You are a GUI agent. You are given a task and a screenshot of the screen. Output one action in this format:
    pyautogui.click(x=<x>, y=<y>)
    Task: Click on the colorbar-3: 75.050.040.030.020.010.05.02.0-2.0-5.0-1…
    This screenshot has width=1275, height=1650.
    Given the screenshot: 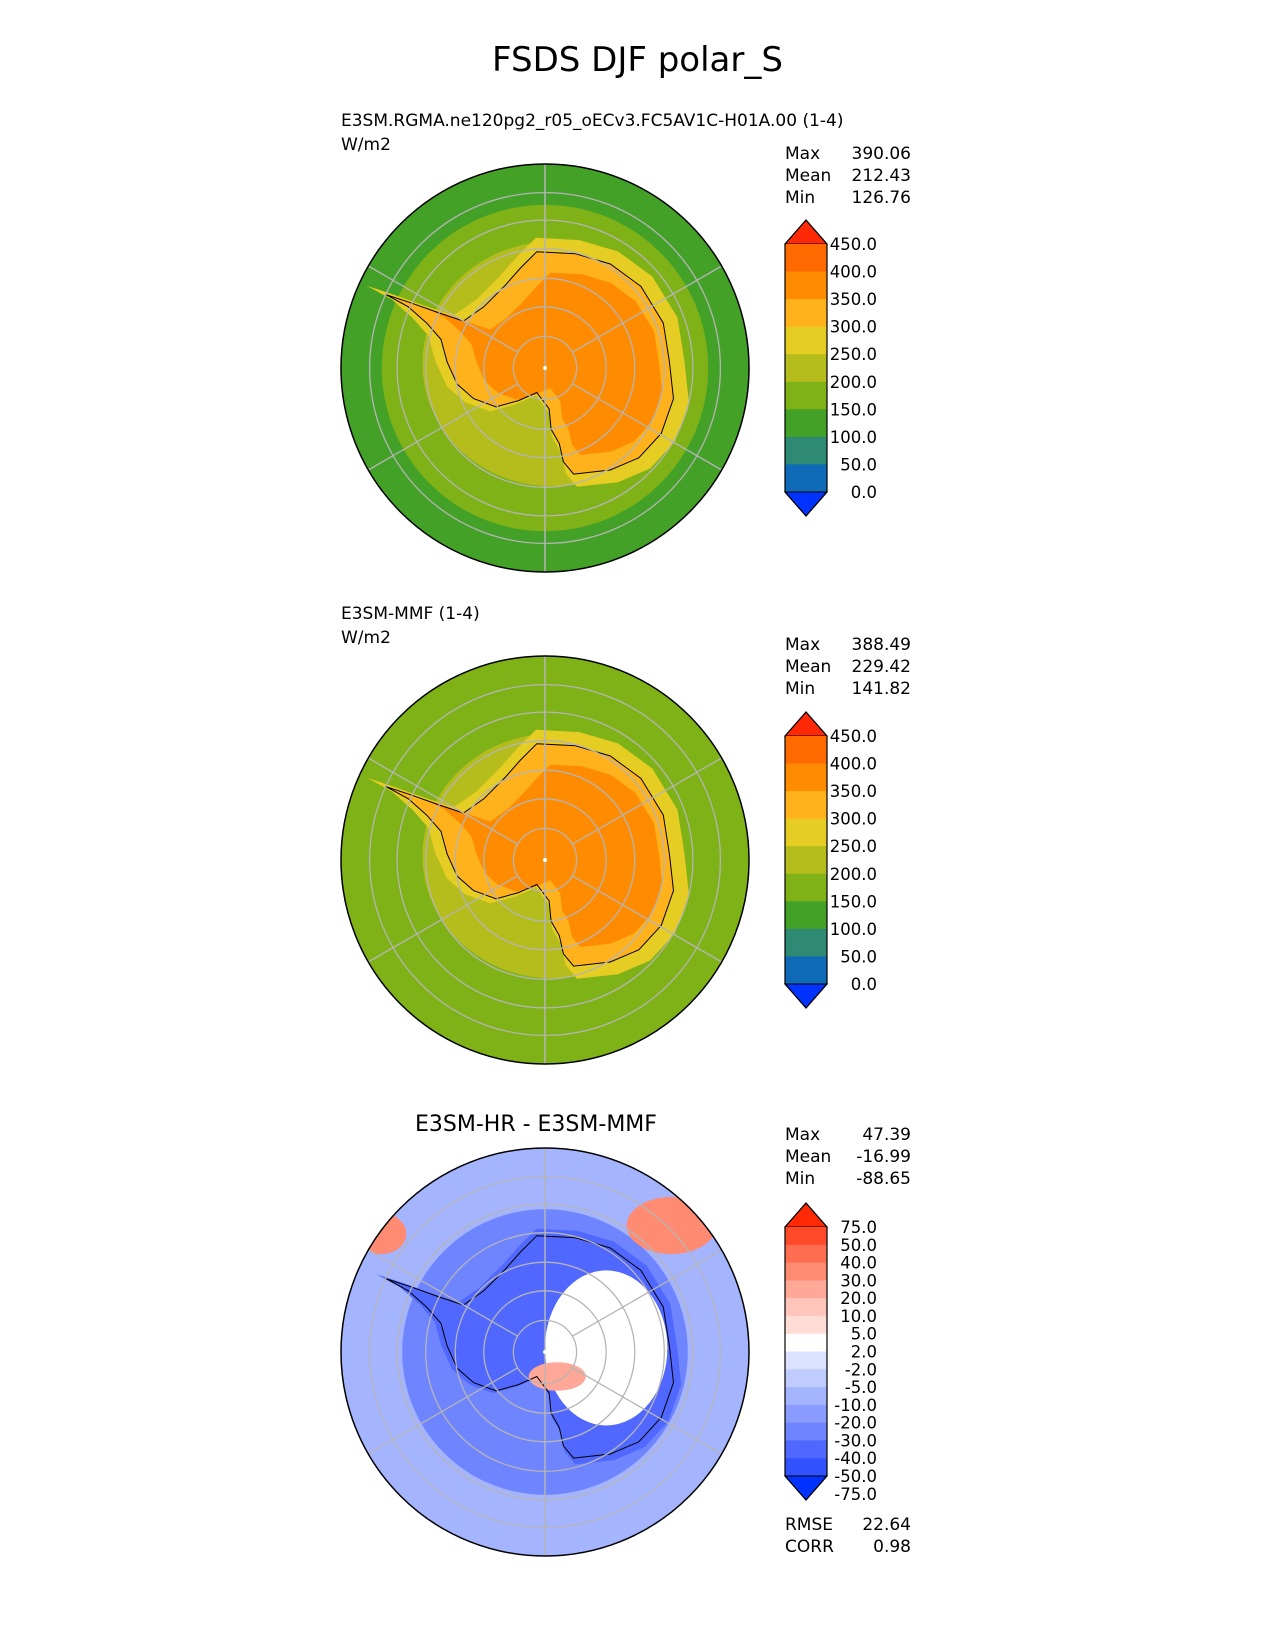 What is the action you would take?
    pyautogui.click(x=830, y=1353)
    